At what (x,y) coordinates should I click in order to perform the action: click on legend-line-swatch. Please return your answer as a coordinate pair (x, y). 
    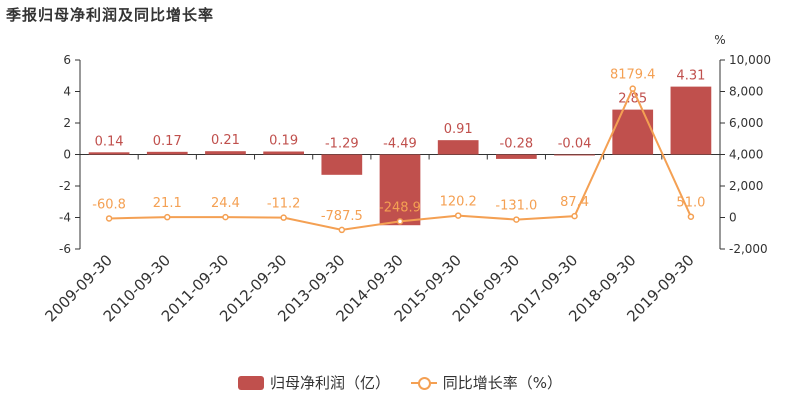
    Looking at the image, I should click on (423, 383).